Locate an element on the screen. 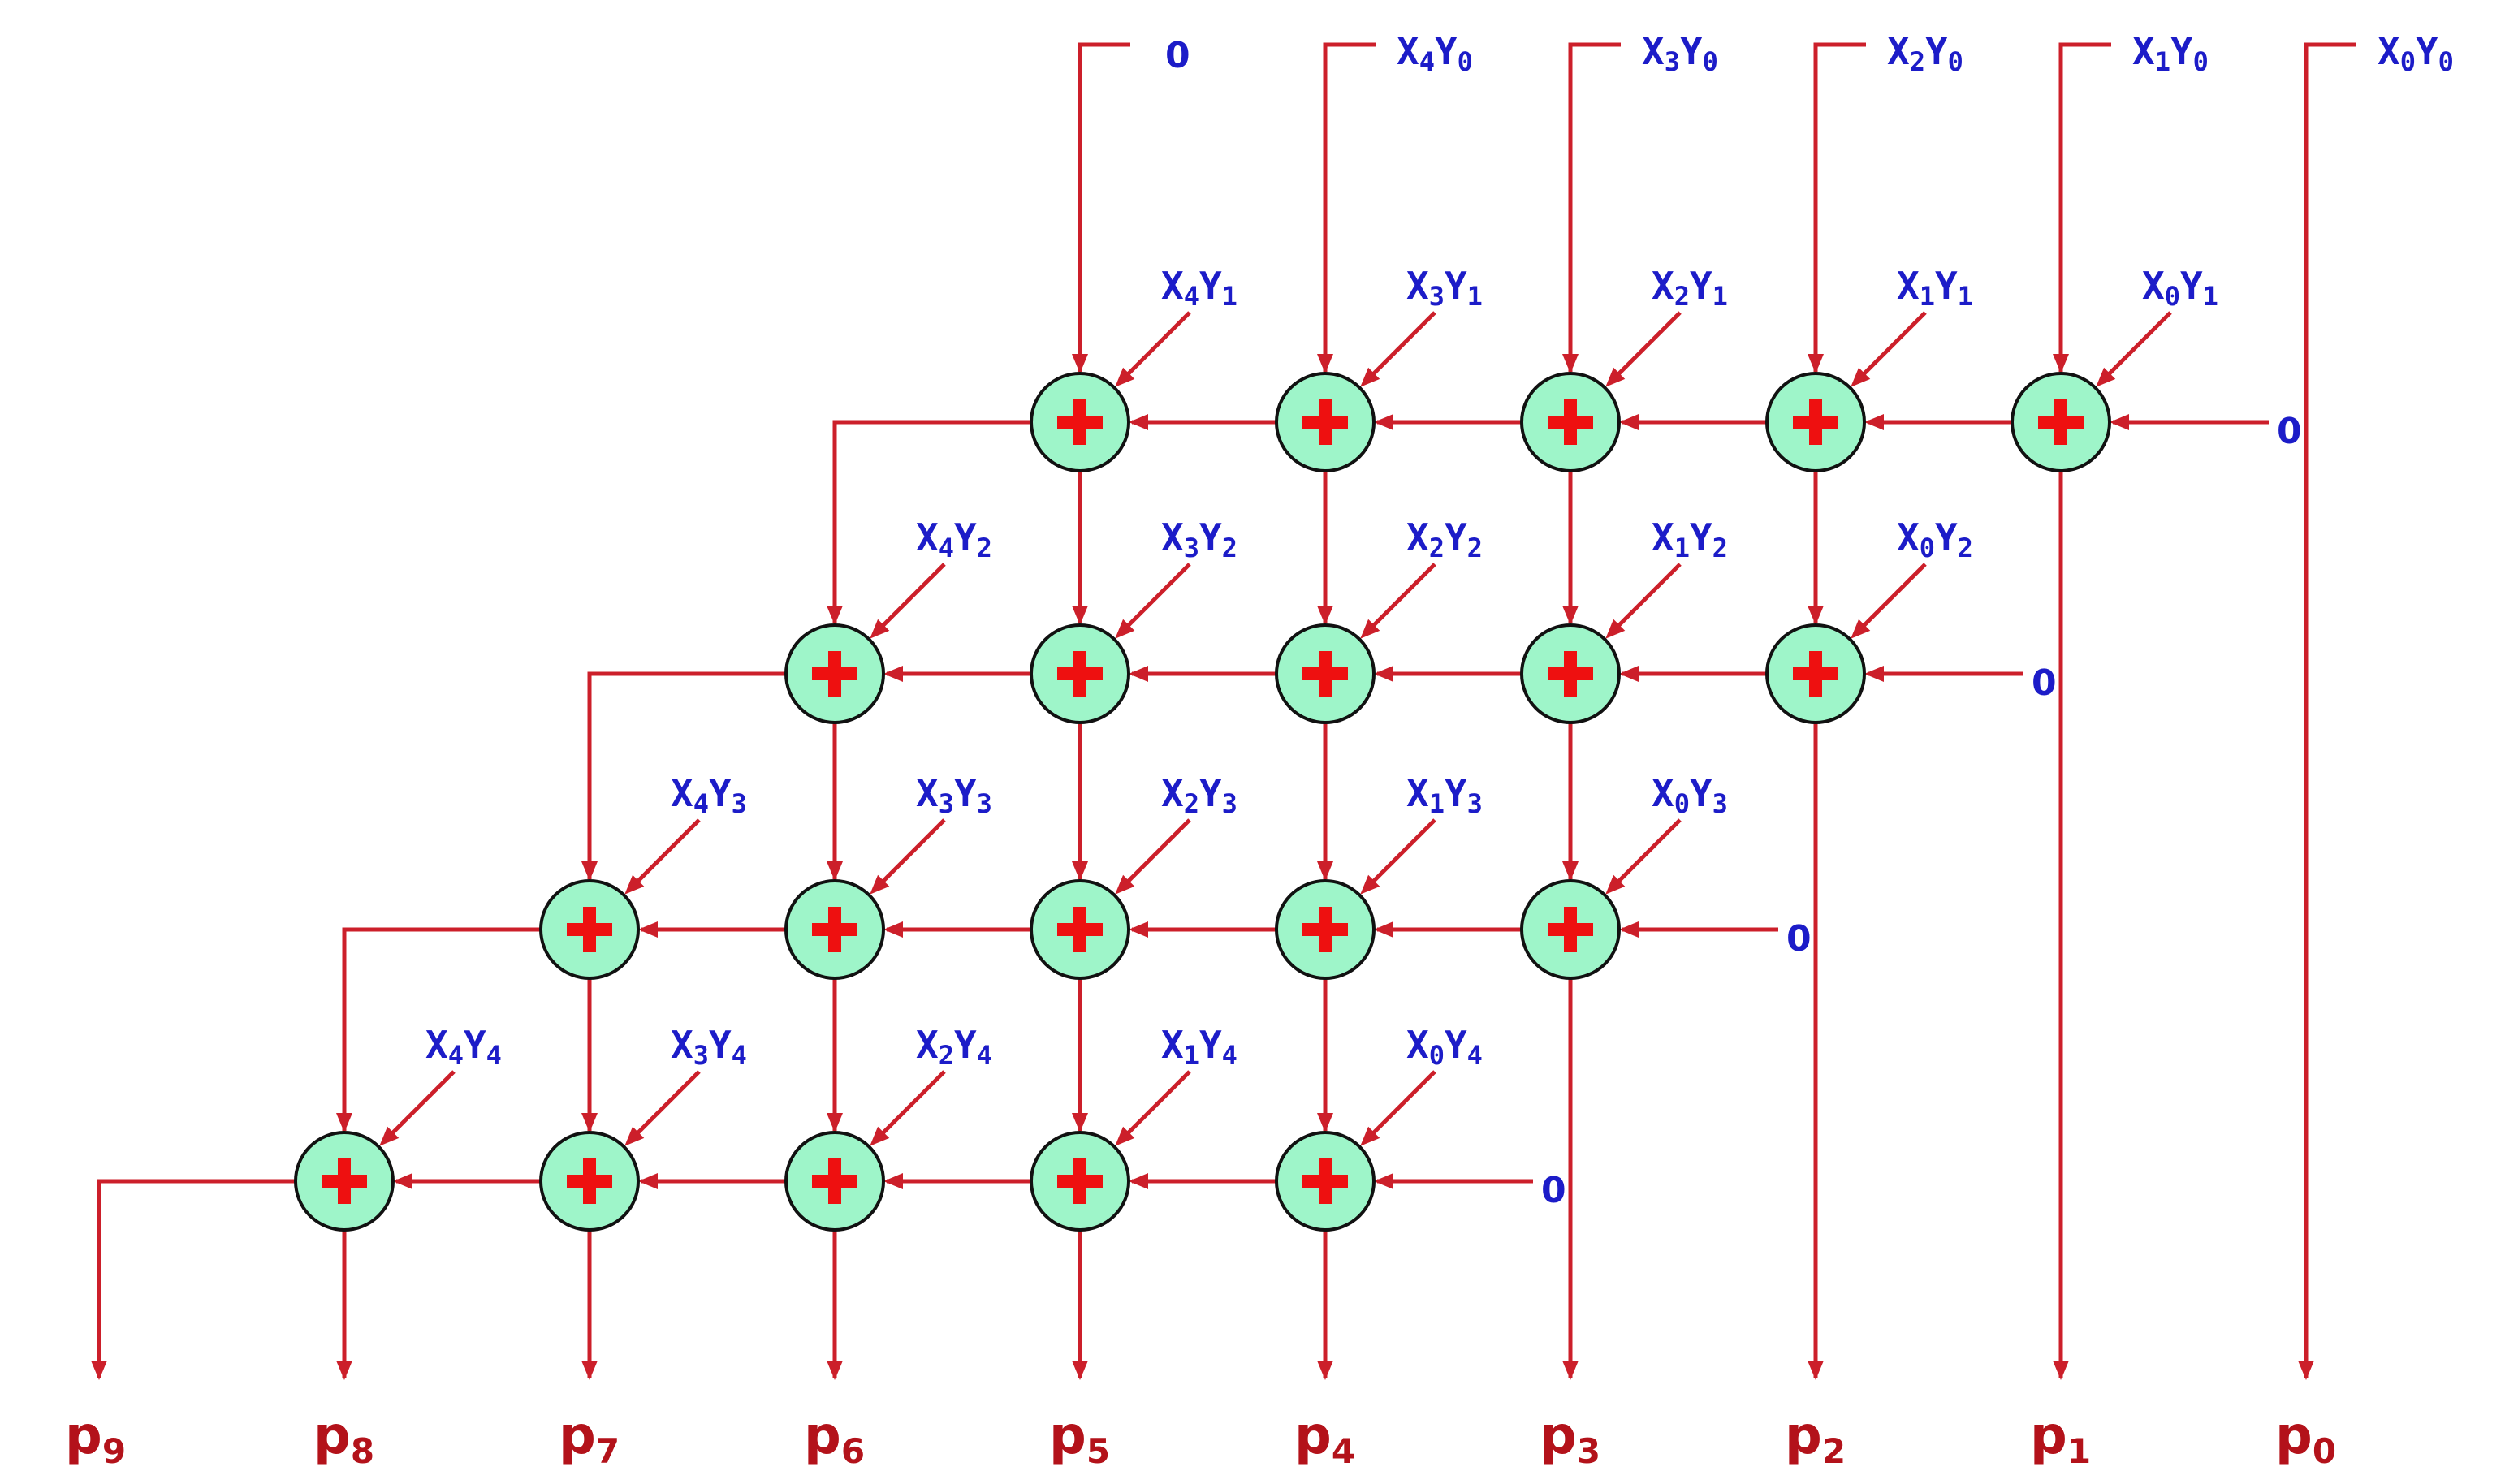 The image size is (2518, 1484). pp-term-1-2: X1Y2 is located at coordinates (1690, 539).